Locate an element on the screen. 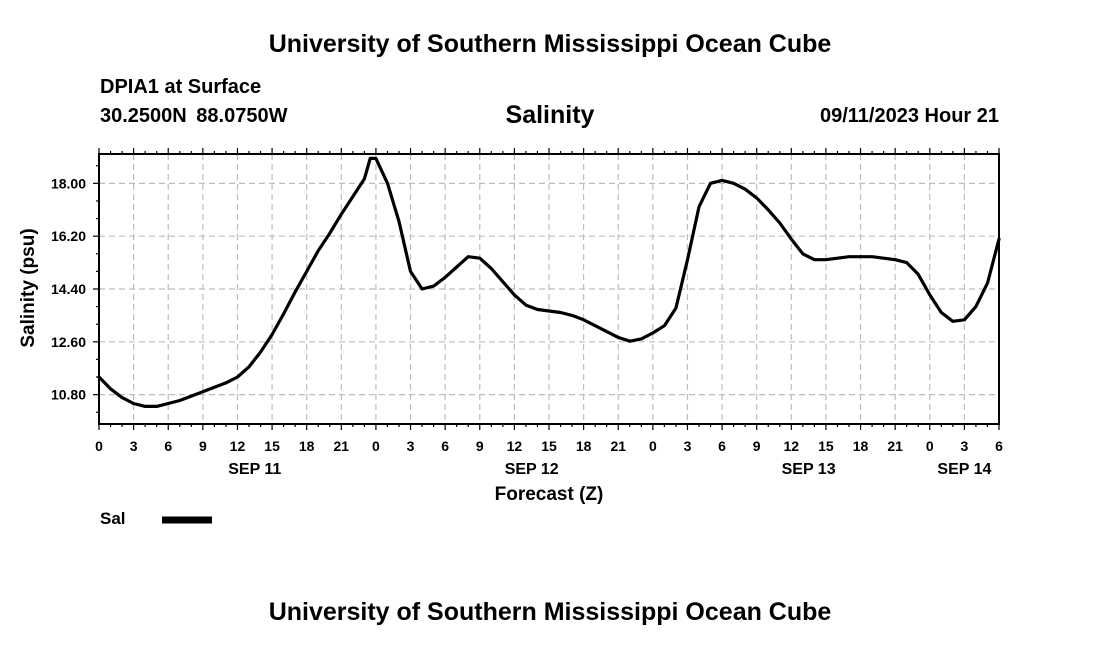 This screenshot has height=650, width=1100. y-axis-label: Salinity (psu) is located at coordinates (28, 287).